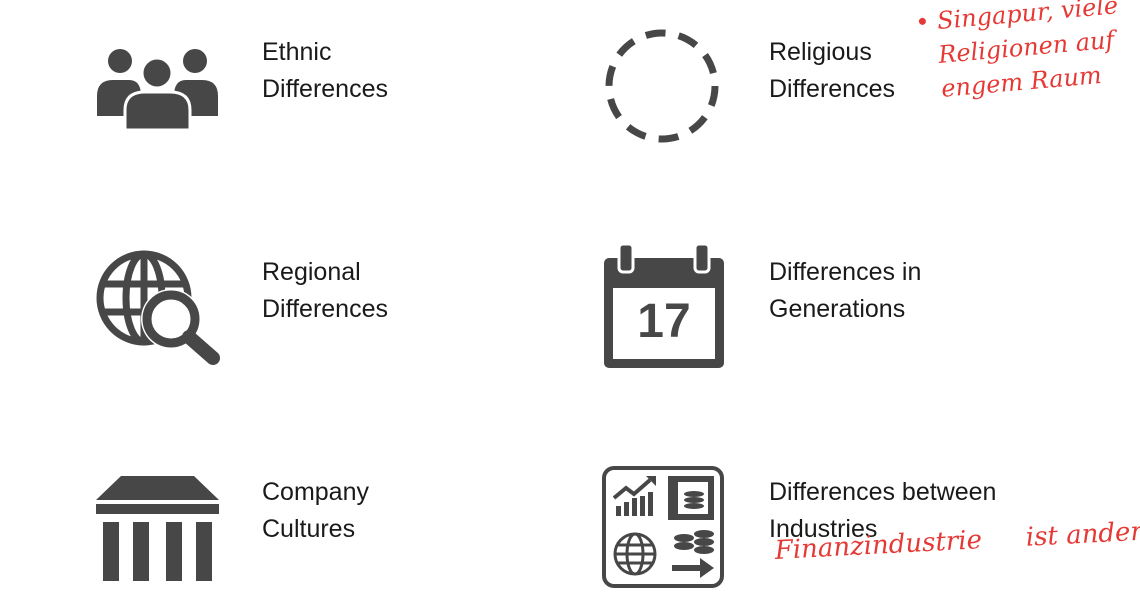  I want to click on document-coins-icon, so click(691, 498).